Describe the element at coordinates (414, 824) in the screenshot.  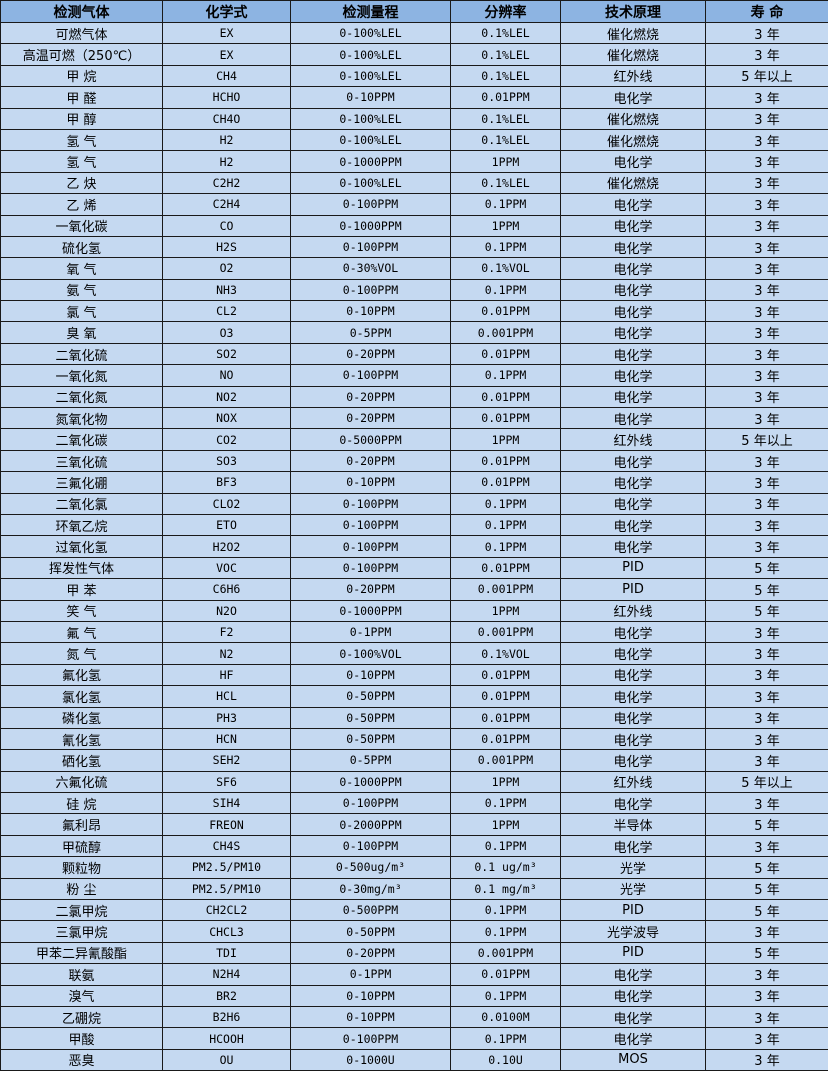
I see `table-row: 氟利昂 FREON 0-2000PPM 1PPM 半导体 5 年` at that location.